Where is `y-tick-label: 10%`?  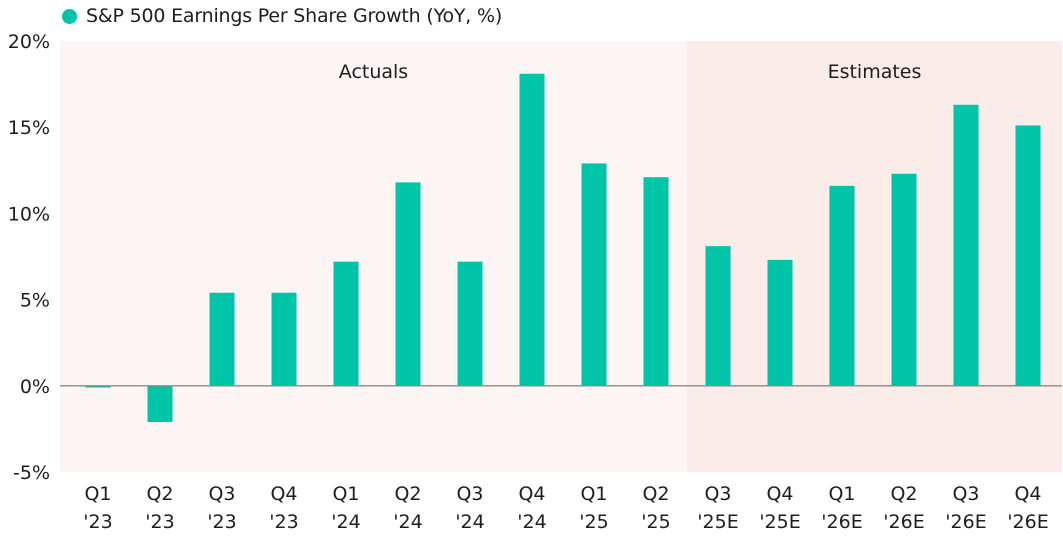
y-tick-label: 10% is located at coordinates (29, 214).